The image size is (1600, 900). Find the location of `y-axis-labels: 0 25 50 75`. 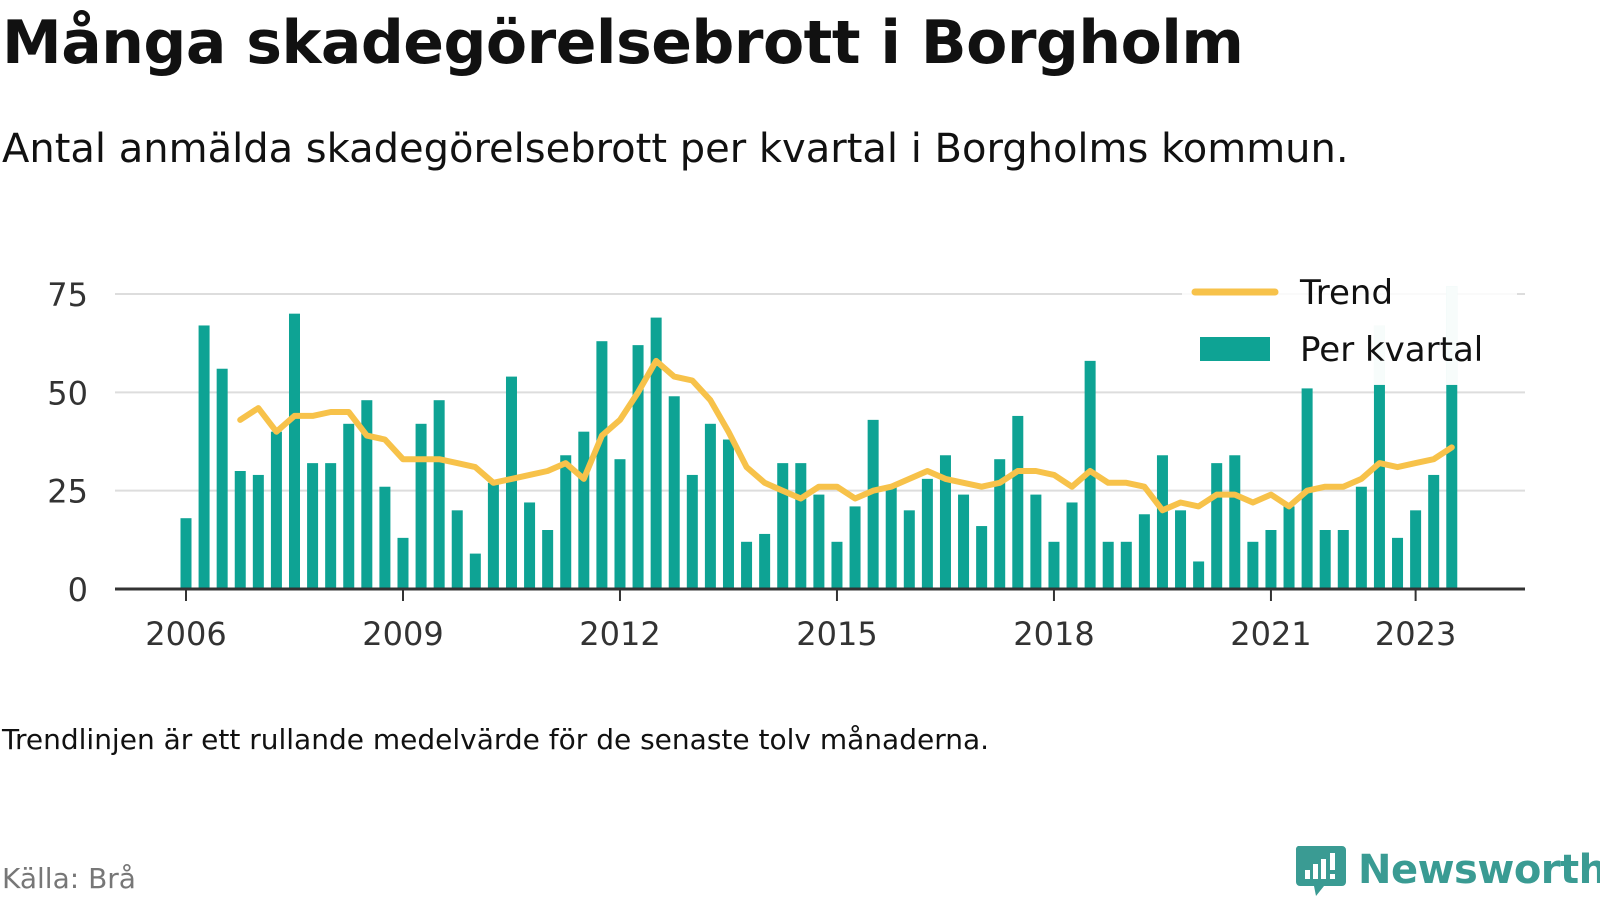

y-axis-labels: 0 25 50 75 is located at coordinates (67, 442).